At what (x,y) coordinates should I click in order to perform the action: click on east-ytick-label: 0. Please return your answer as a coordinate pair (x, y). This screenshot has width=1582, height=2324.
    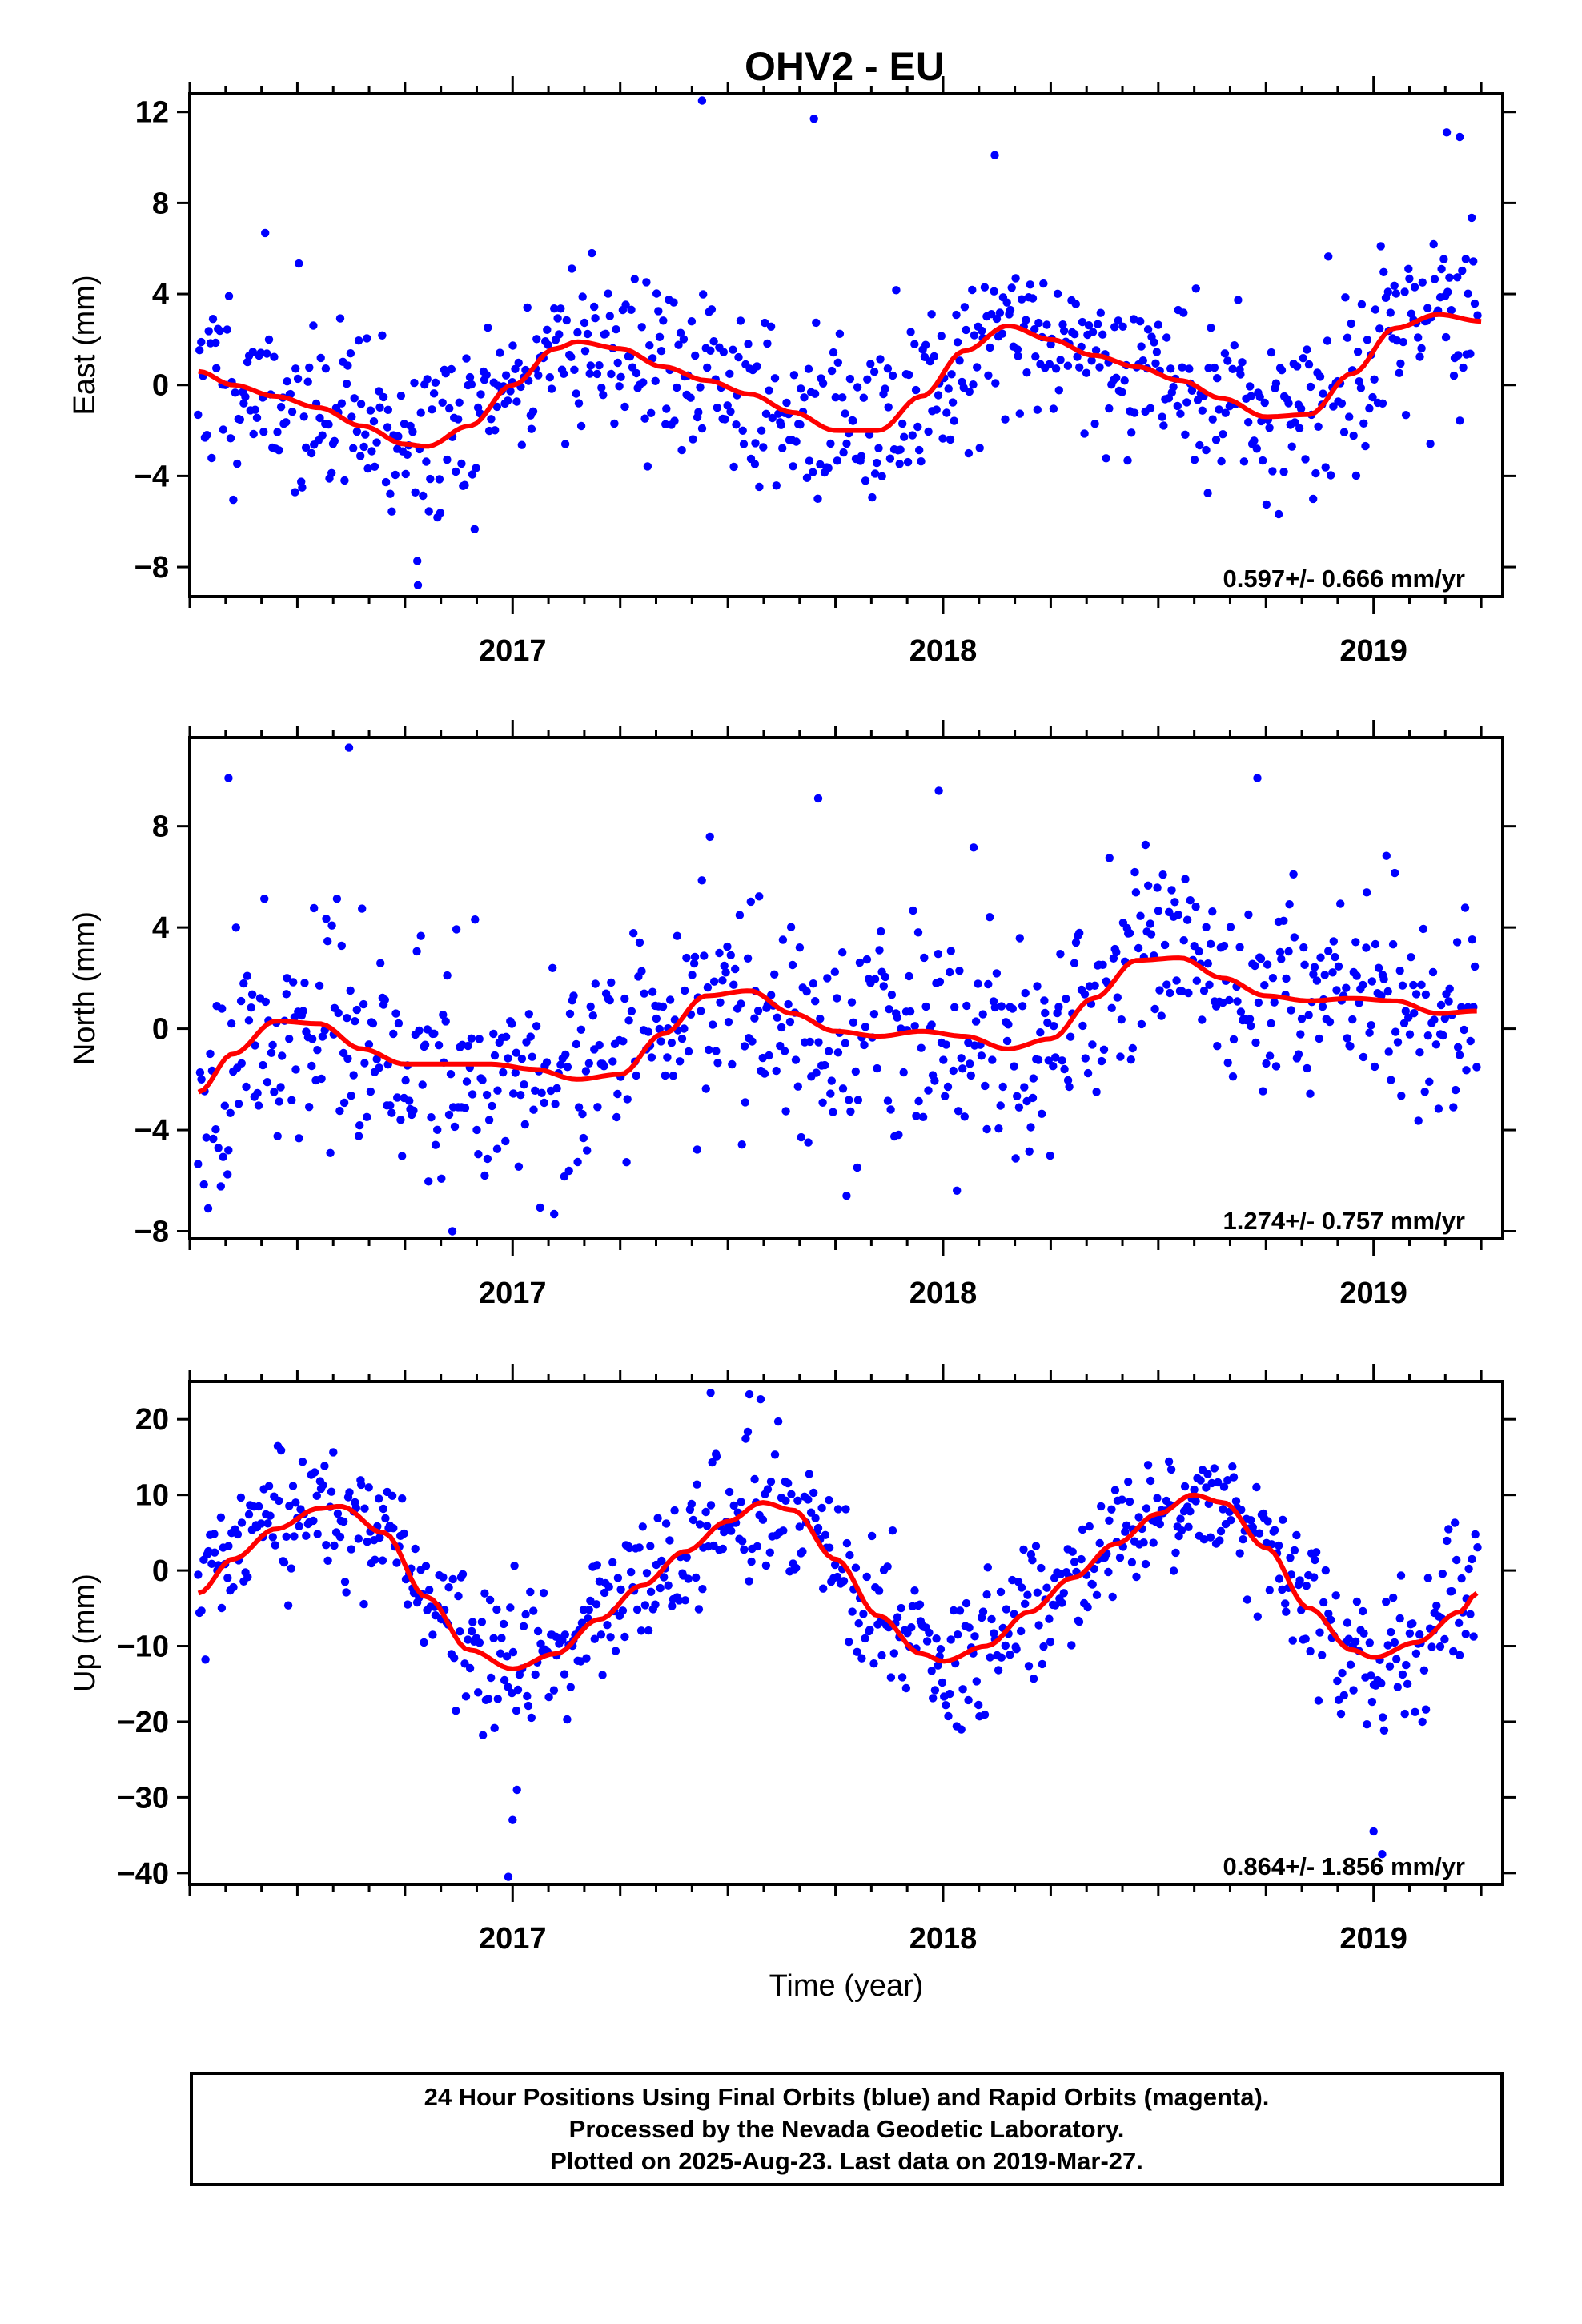
    Looking at the image, I should click on (161, 386).